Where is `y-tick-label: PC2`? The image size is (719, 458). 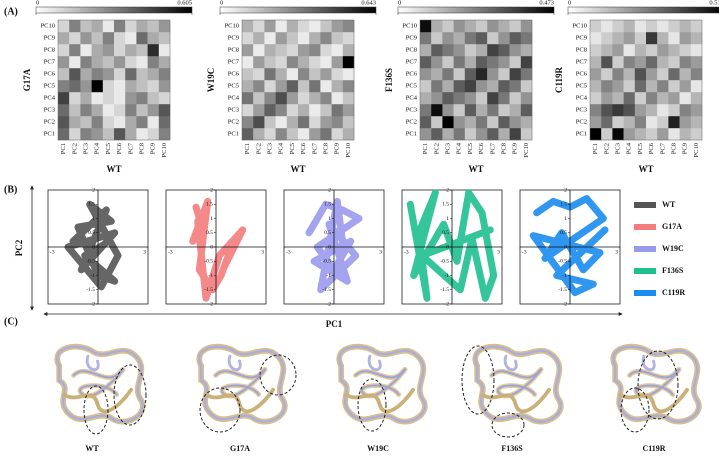 y-tick-label: PC2 is located at coordinates (233, 121).